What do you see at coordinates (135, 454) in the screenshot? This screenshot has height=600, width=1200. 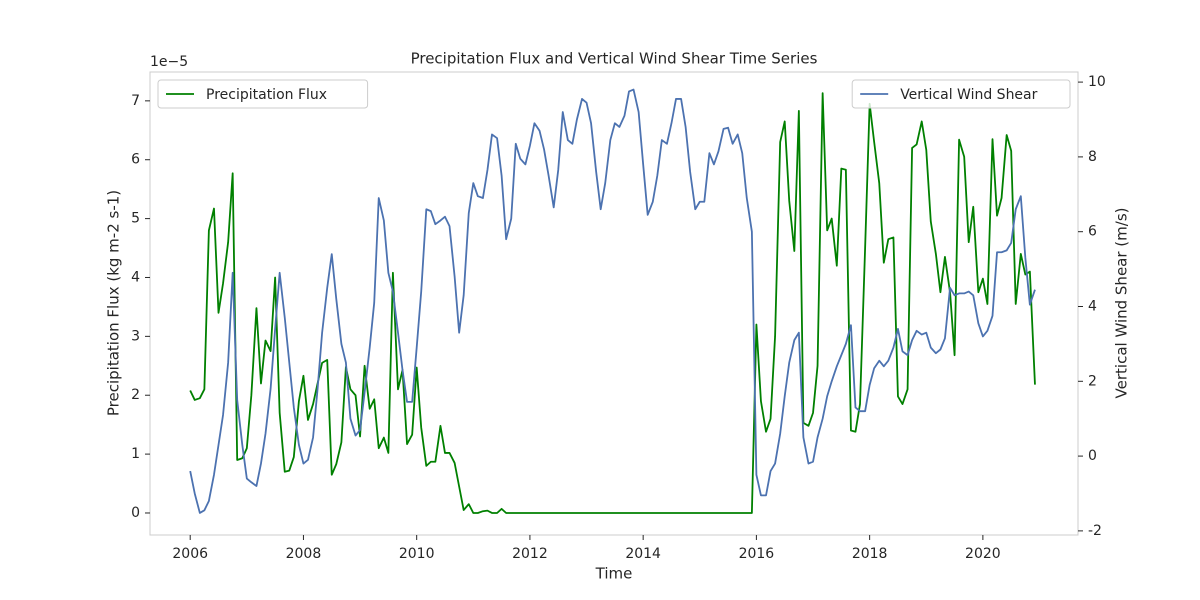 I see `y-tick-label: 1` at bounding box center [135, 454].